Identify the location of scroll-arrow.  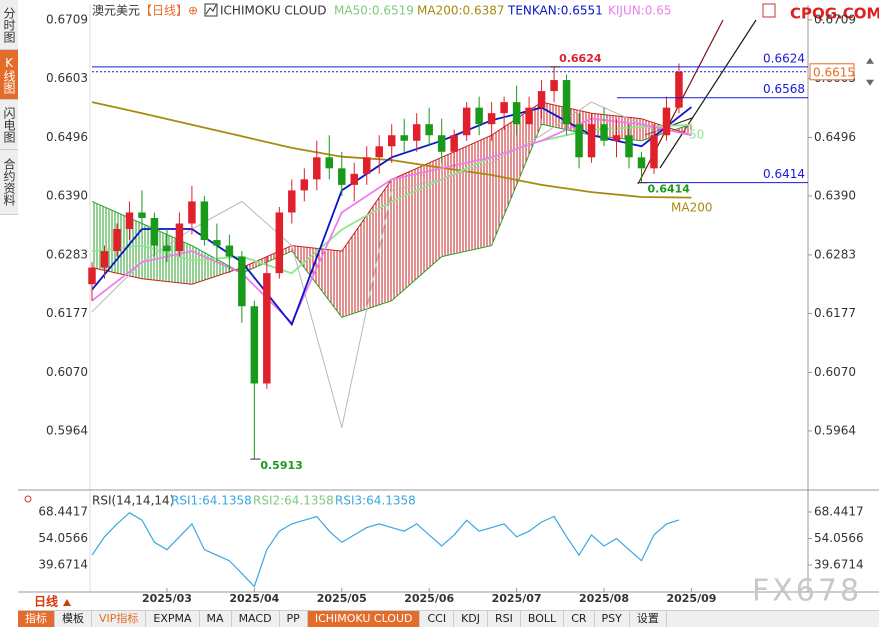
(870, 71).